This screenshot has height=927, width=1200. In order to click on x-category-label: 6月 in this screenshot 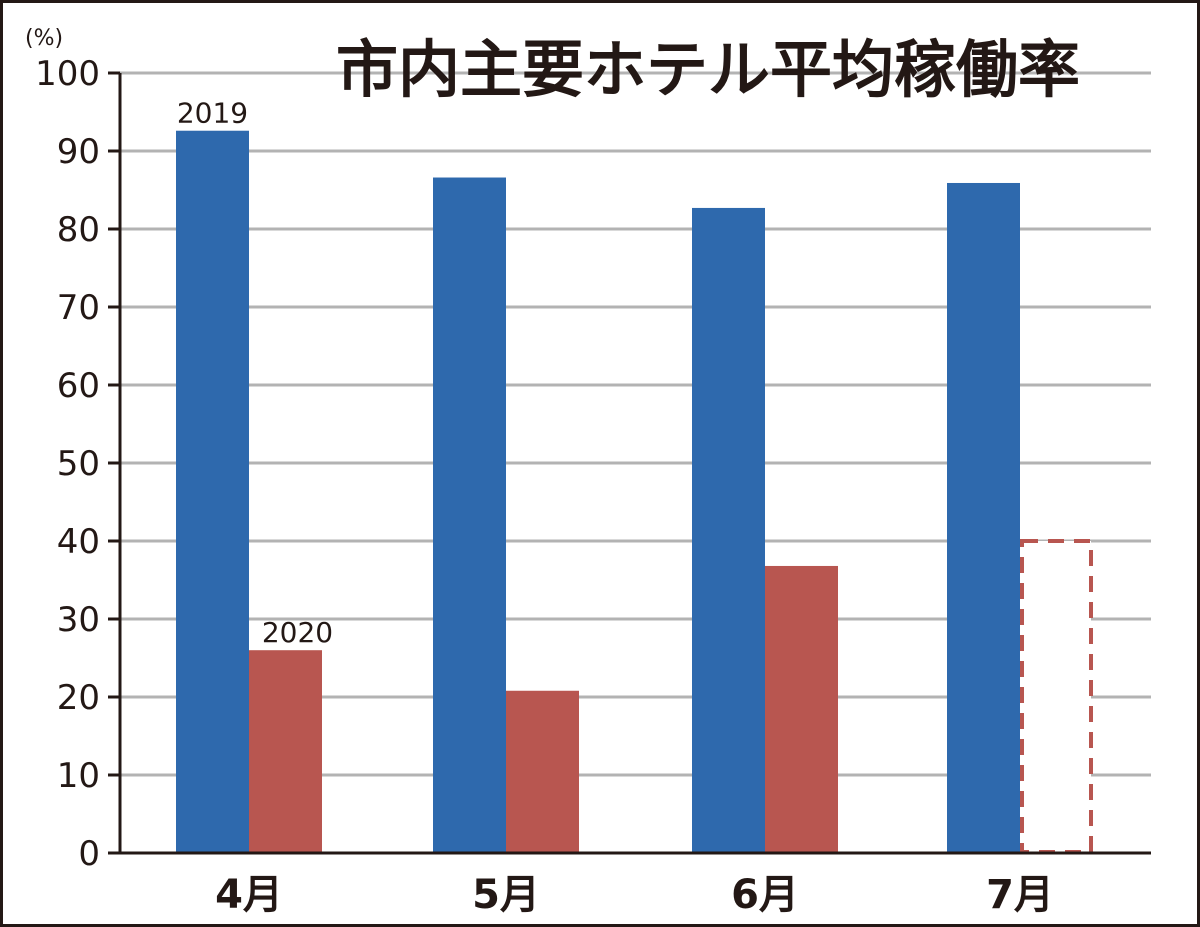, I will do `click(765, 895)`.